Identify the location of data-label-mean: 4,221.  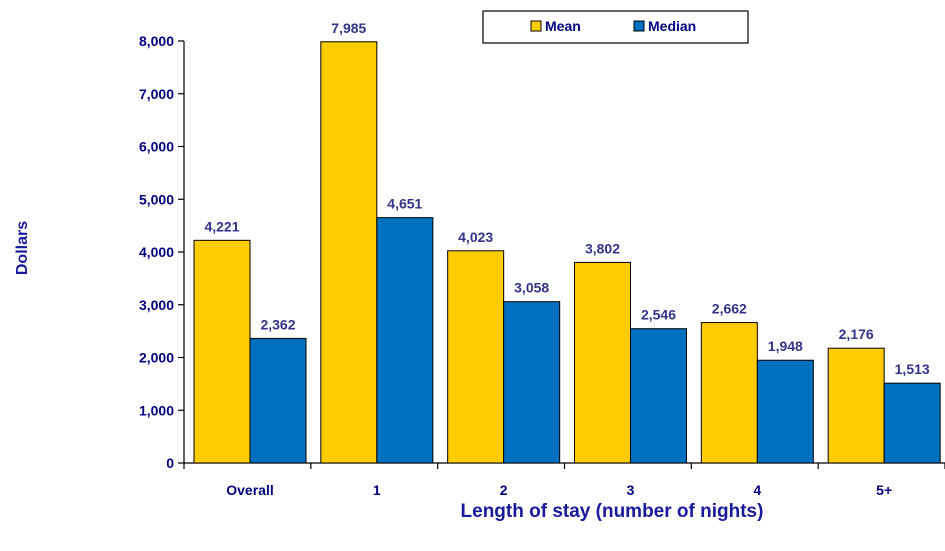
(221, 226).